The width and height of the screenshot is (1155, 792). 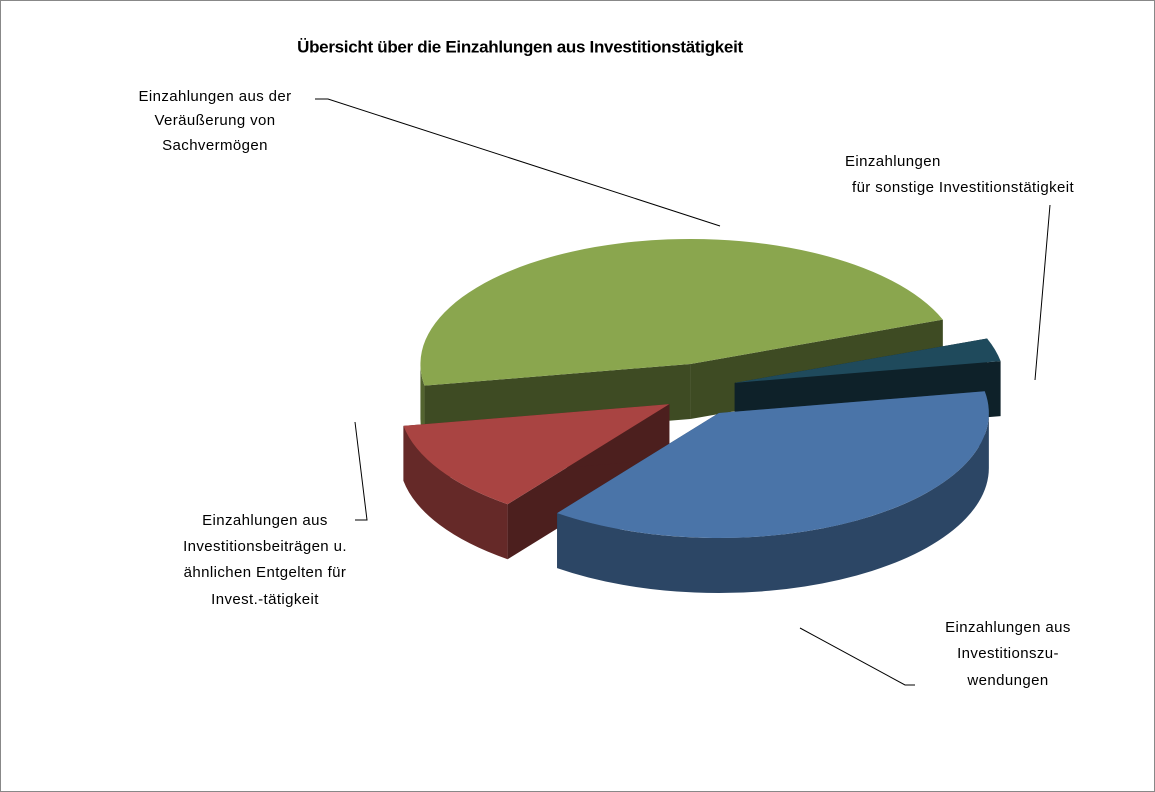 What do you see at coordinates (1007, 680) in the screenshot?
I see `slice-label: wendungen` at bounding box center [1007, 680].